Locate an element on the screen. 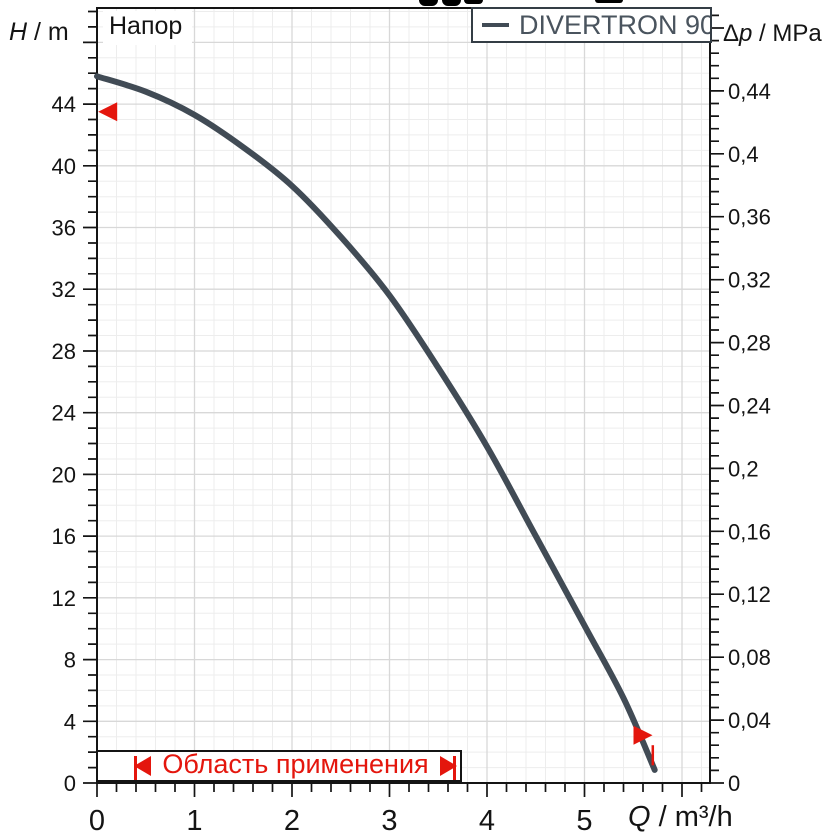 The image size is (840, 840). svg-text: 2 is located at coordinates (292, 821).